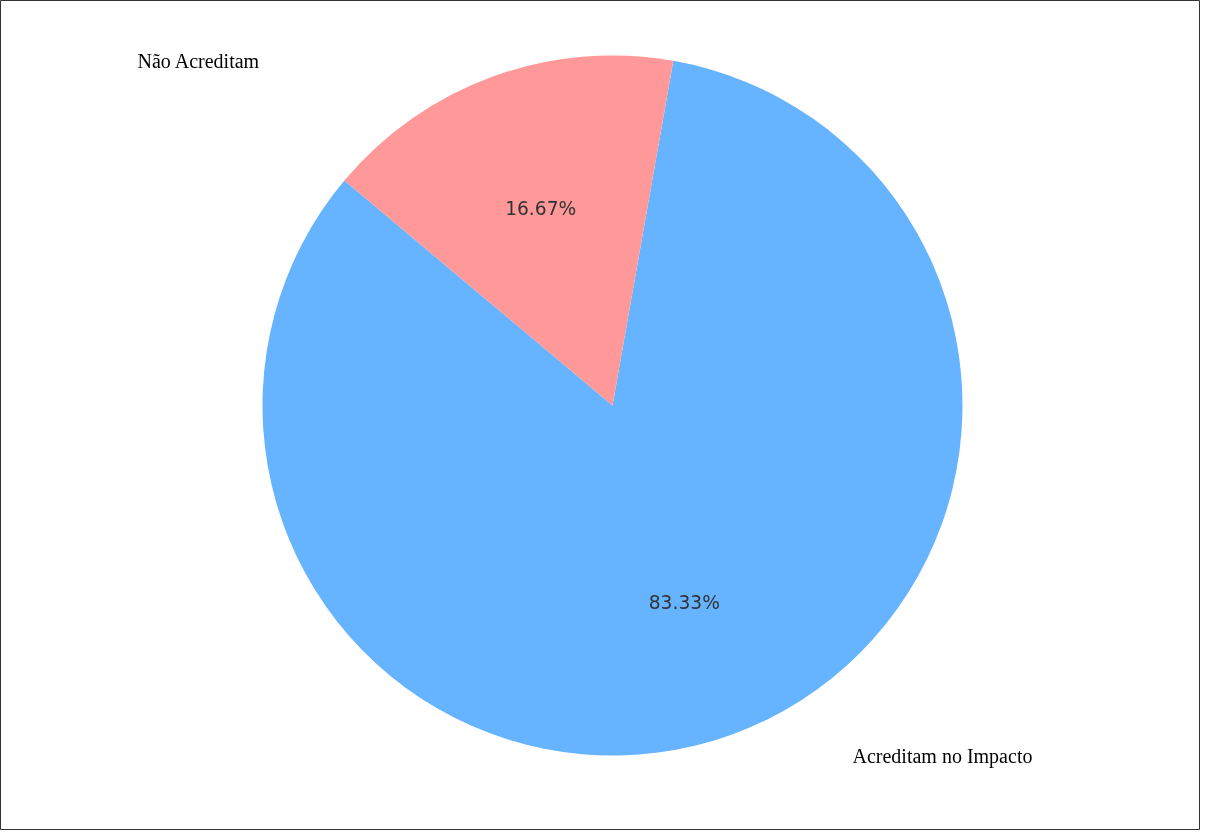 This screenshot has height=836, width=1206. Describe the element at coordinates (684, 603) in the screenshot. I see `data-label: 83.33%` at that location.